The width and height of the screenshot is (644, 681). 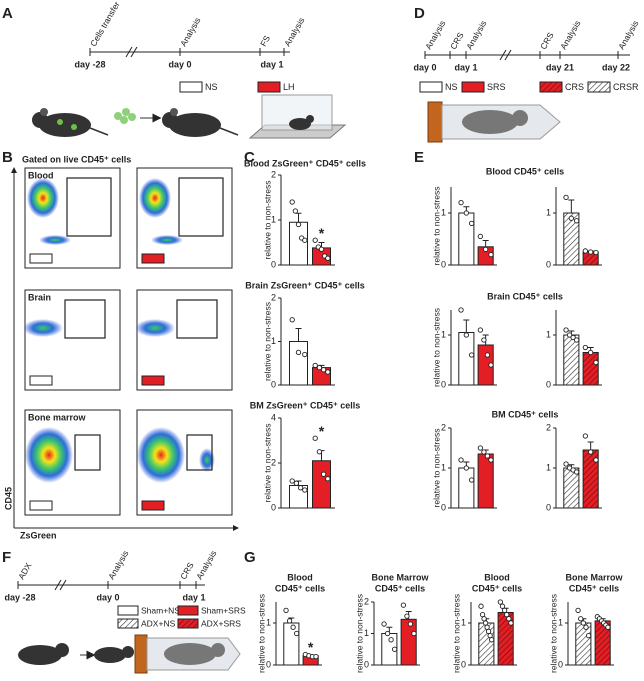 What do you see at coordinates (19, 597) in the screenshot?
I see `day: day -28` at bounding box center [19, 597].